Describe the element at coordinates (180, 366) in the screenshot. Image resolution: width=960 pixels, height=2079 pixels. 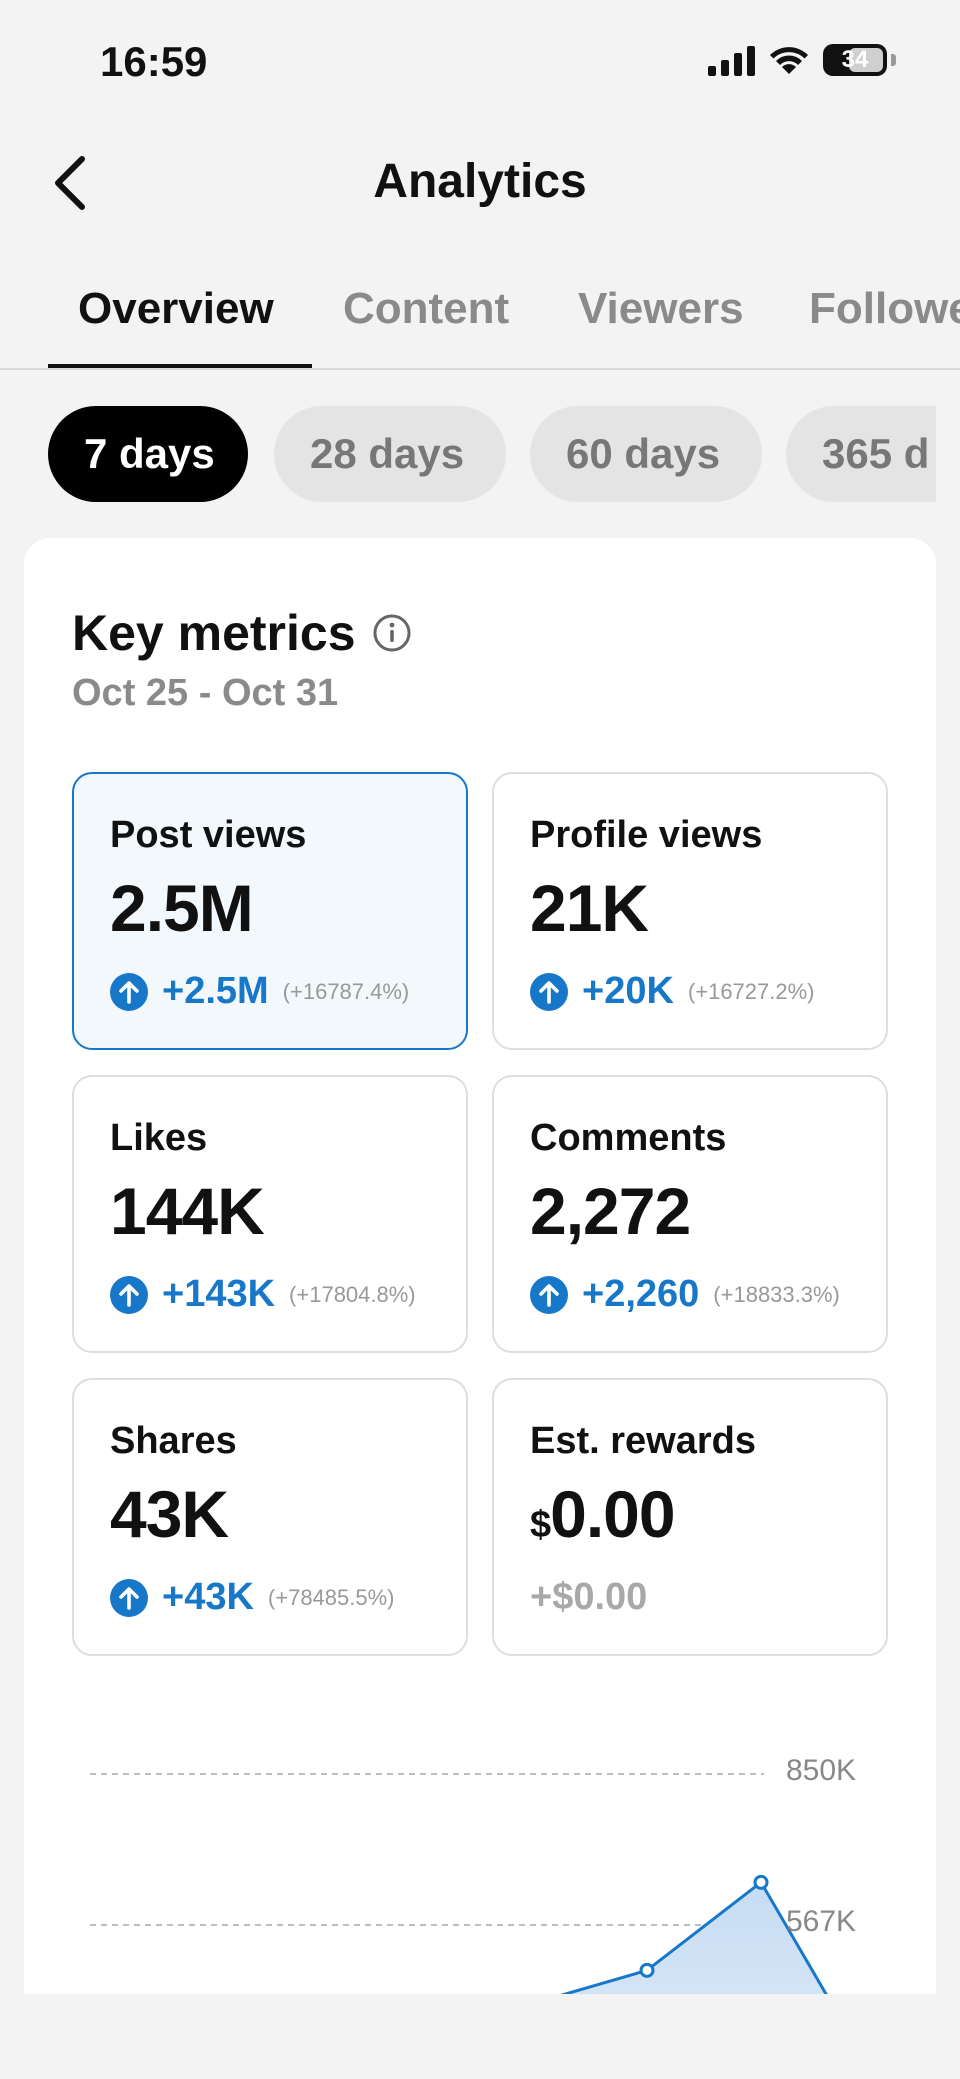
I see `tab-active-indicator` at that location.